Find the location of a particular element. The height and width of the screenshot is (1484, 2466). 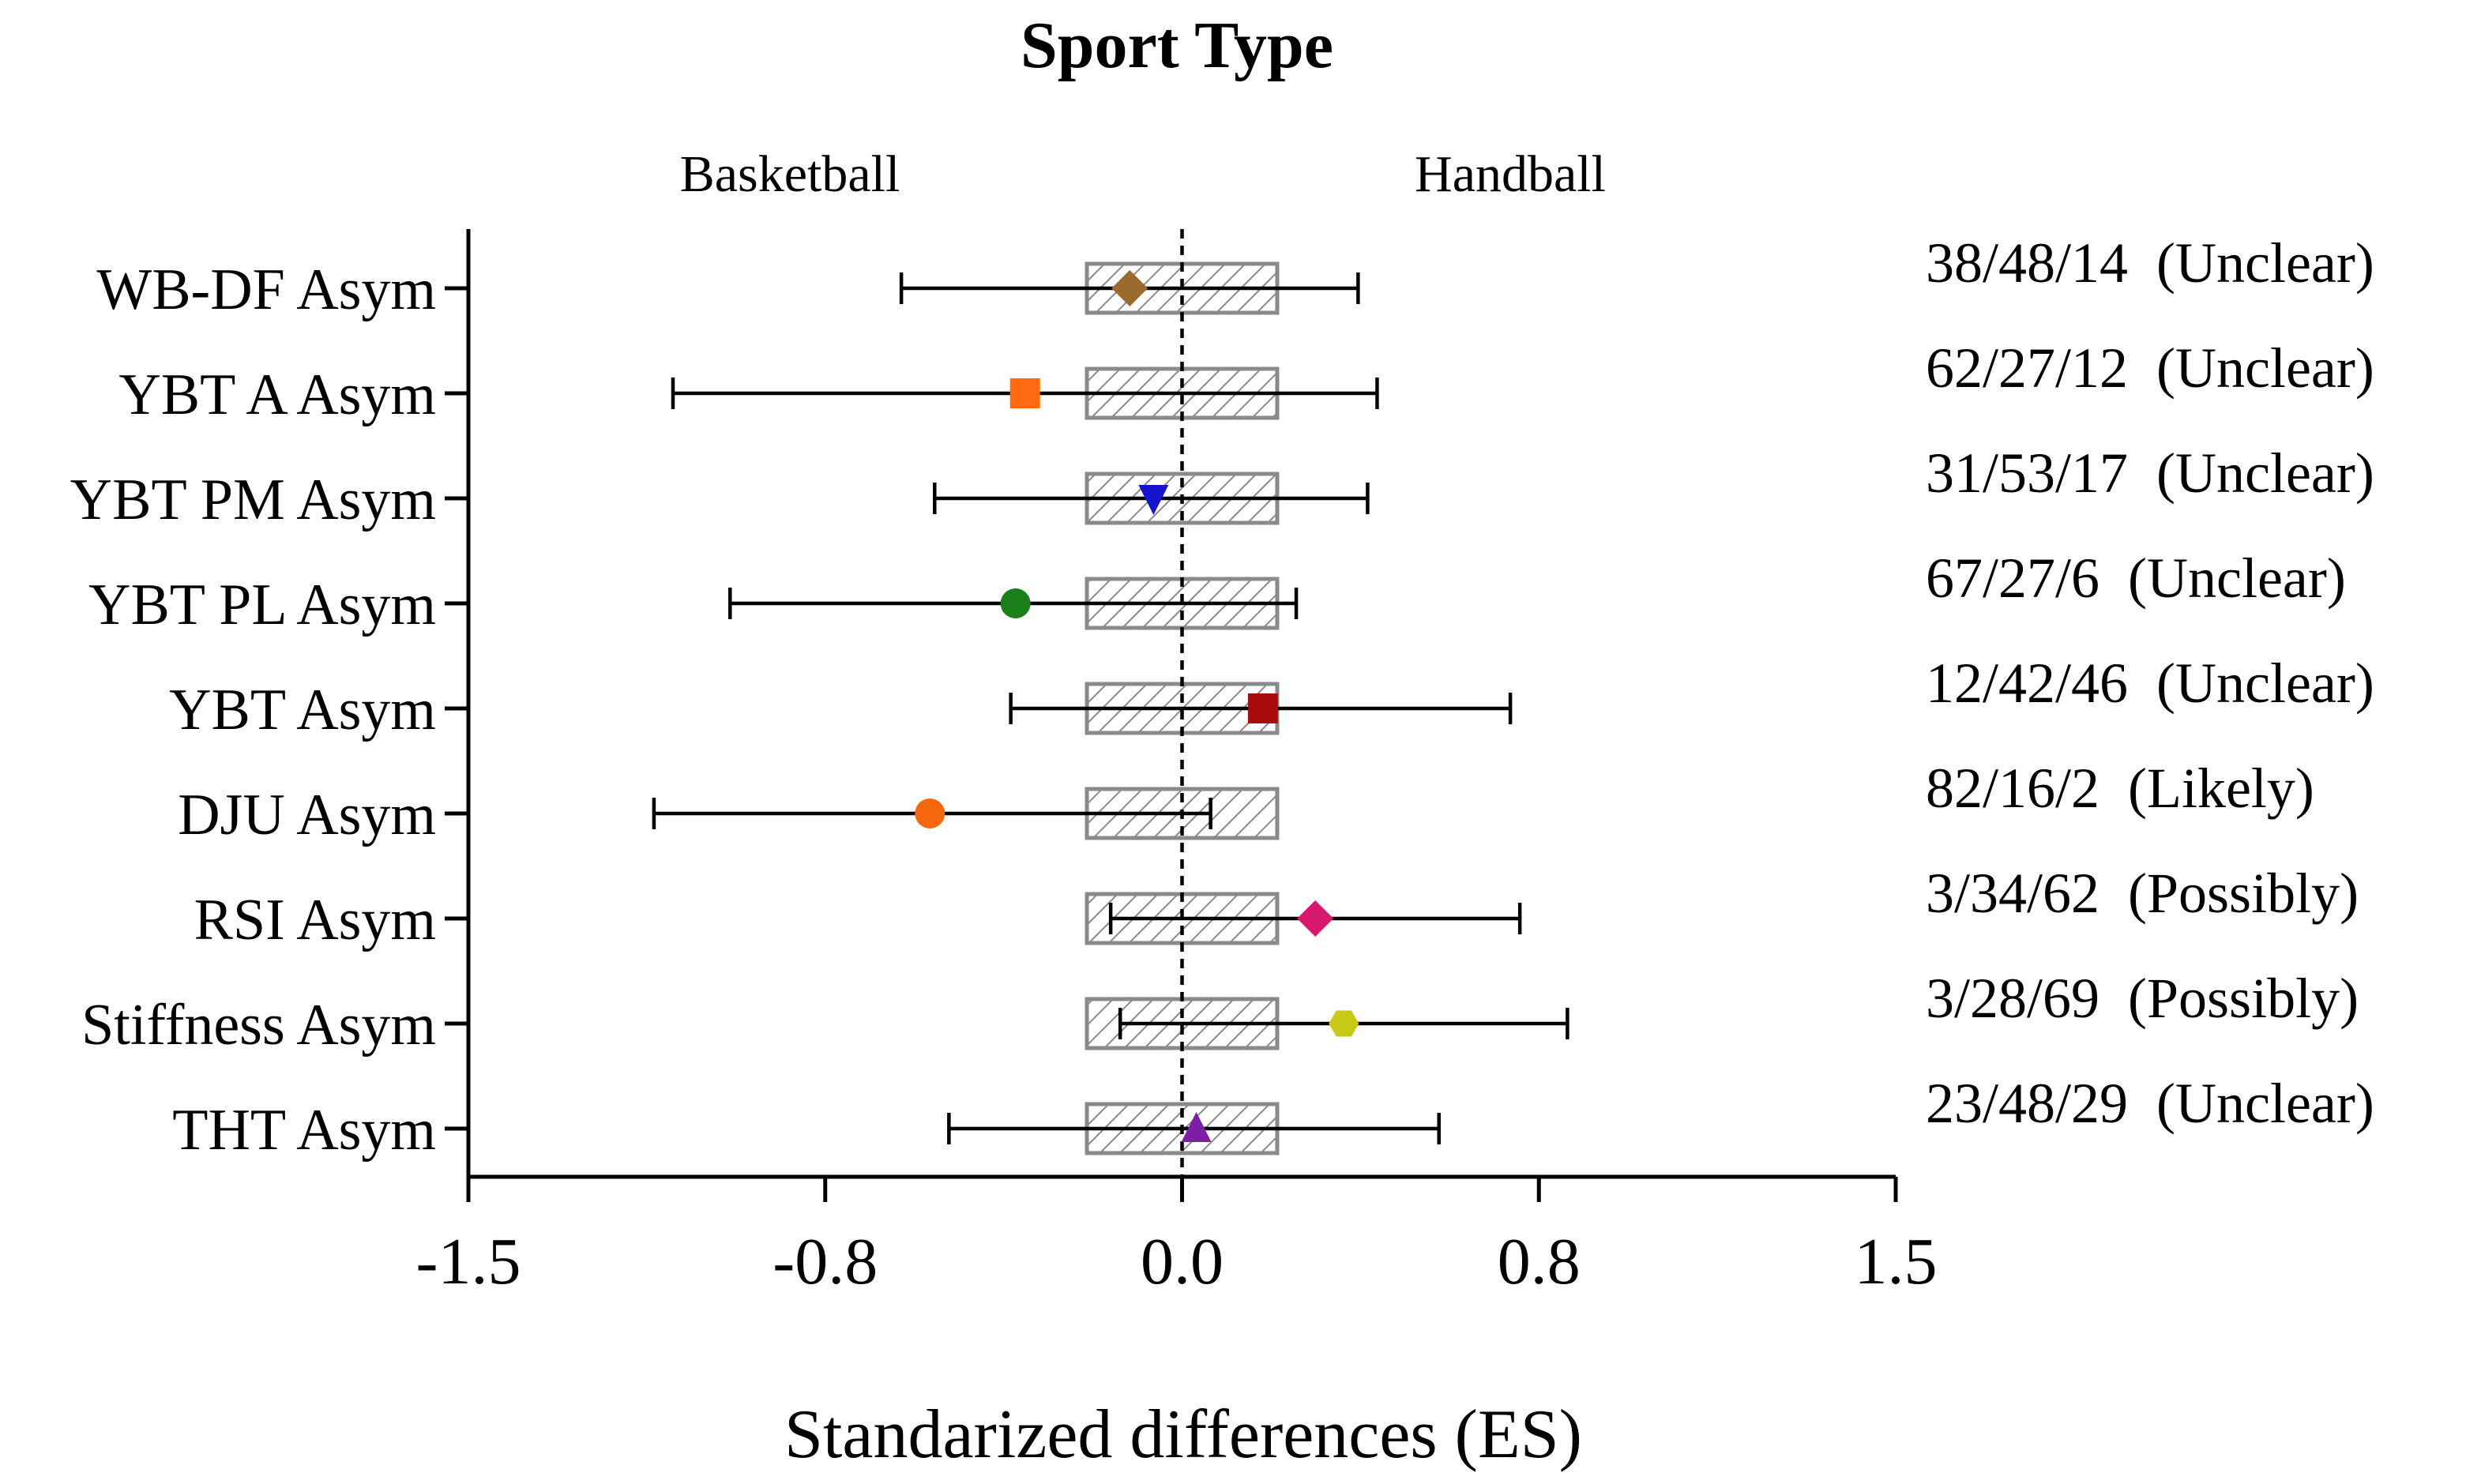

probability-label: 12/42/46 (Unclear) is located at coordinates (2150, 683).